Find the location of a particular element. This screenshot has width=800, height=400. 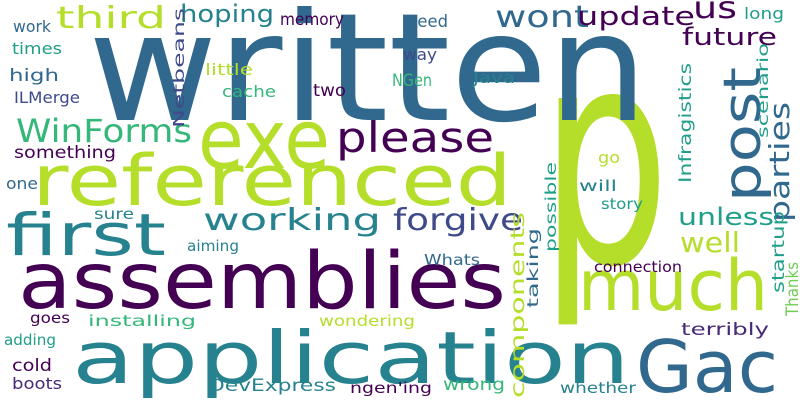

cloud-word: work is located at coordinates (32, 26).